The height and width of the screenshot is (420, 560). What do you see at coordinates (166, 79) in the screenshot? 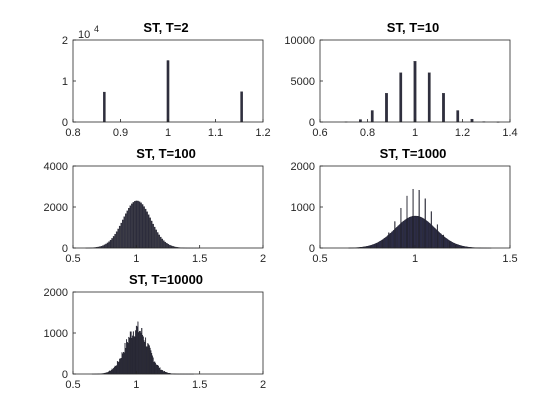
I see `subplot-st-t2: ST, T=2 10 4 0.8 0.9 1 1.1 1.2 0 1 2` at bounding box center [166, 79].